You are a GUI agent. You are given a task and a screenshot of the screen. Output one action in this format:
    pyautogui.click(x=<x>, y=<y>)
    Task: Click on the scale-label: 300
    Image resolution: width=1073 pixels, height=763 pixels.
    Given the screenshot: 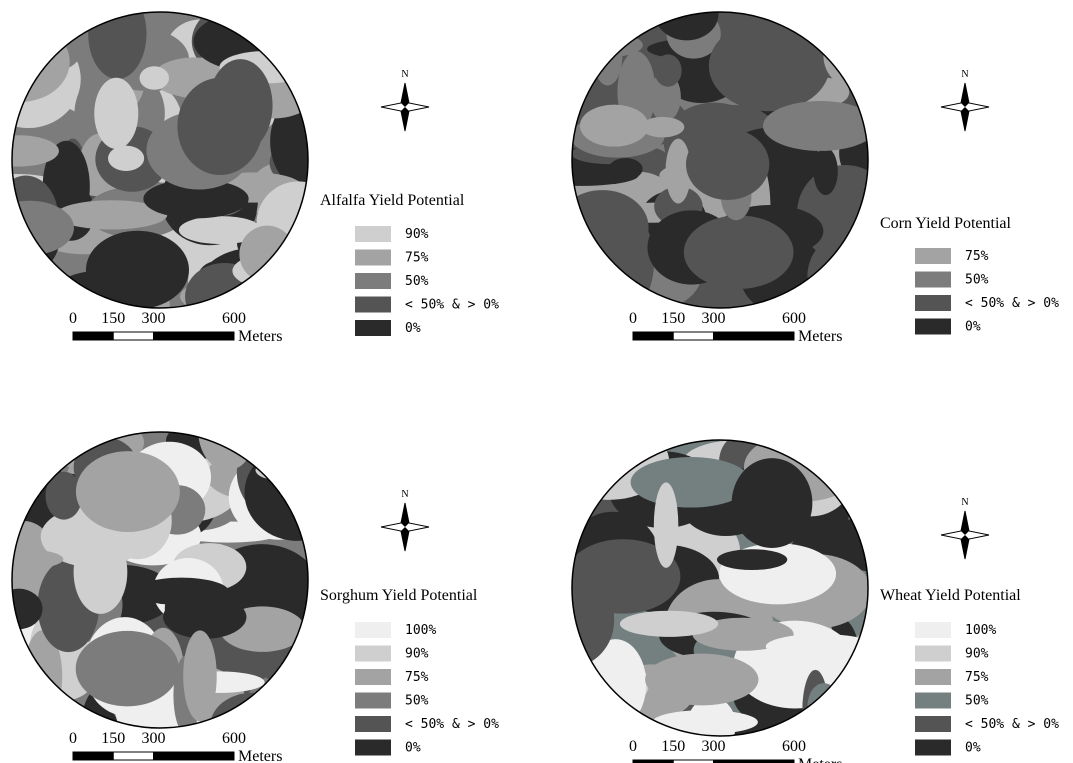 What is the action you would take?
    pyautogui.click(x=154, y=738)
    